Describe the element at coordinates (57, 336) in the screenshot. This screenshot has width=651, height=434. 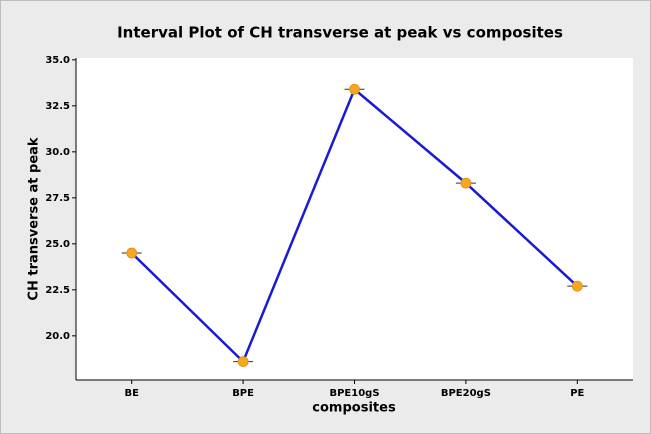
I see `y-tick-label: 20.0` at that location.